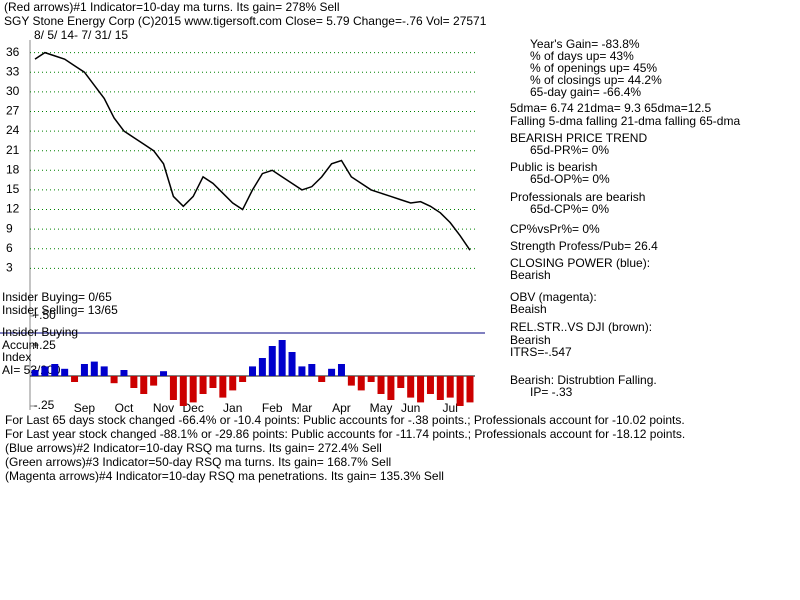 This screenshot has width=800, height=600. Describe the element at coordinates (9, 248) in the screenshot. I see `y-tick-label: 6` at that location.